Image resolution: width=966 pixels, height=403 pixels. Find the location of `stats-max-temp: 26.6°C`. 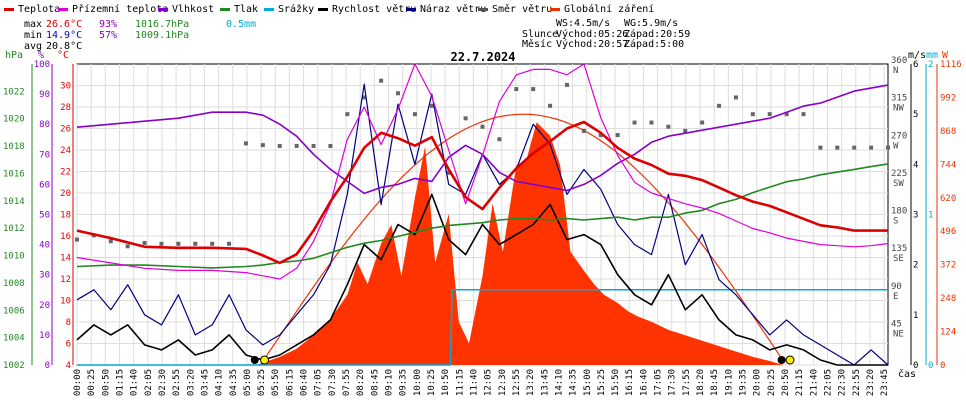

stats-max-temp: 26.6°C is located at coordinates (64, 24).